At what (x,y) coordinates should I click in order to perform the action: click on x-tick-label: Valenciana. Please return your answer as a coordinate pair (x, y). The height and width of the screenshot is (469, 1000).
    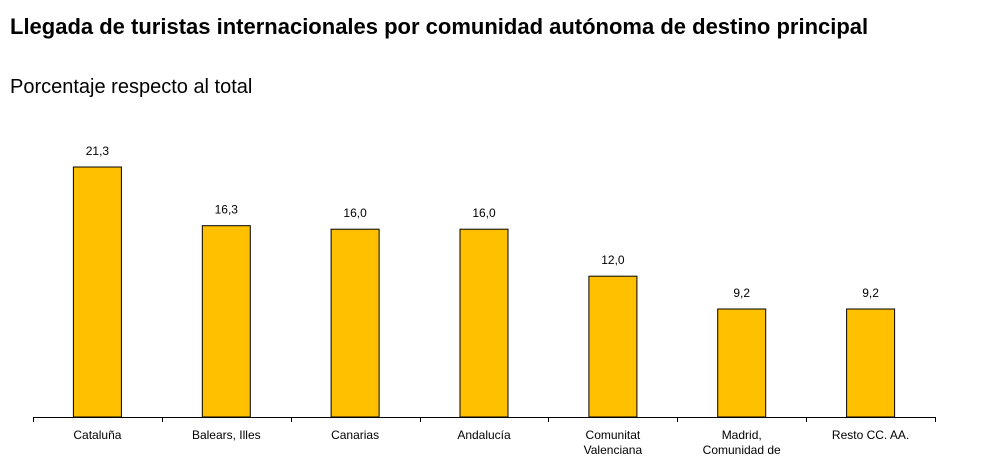
    Looking at the image, I should click on (613, 450).